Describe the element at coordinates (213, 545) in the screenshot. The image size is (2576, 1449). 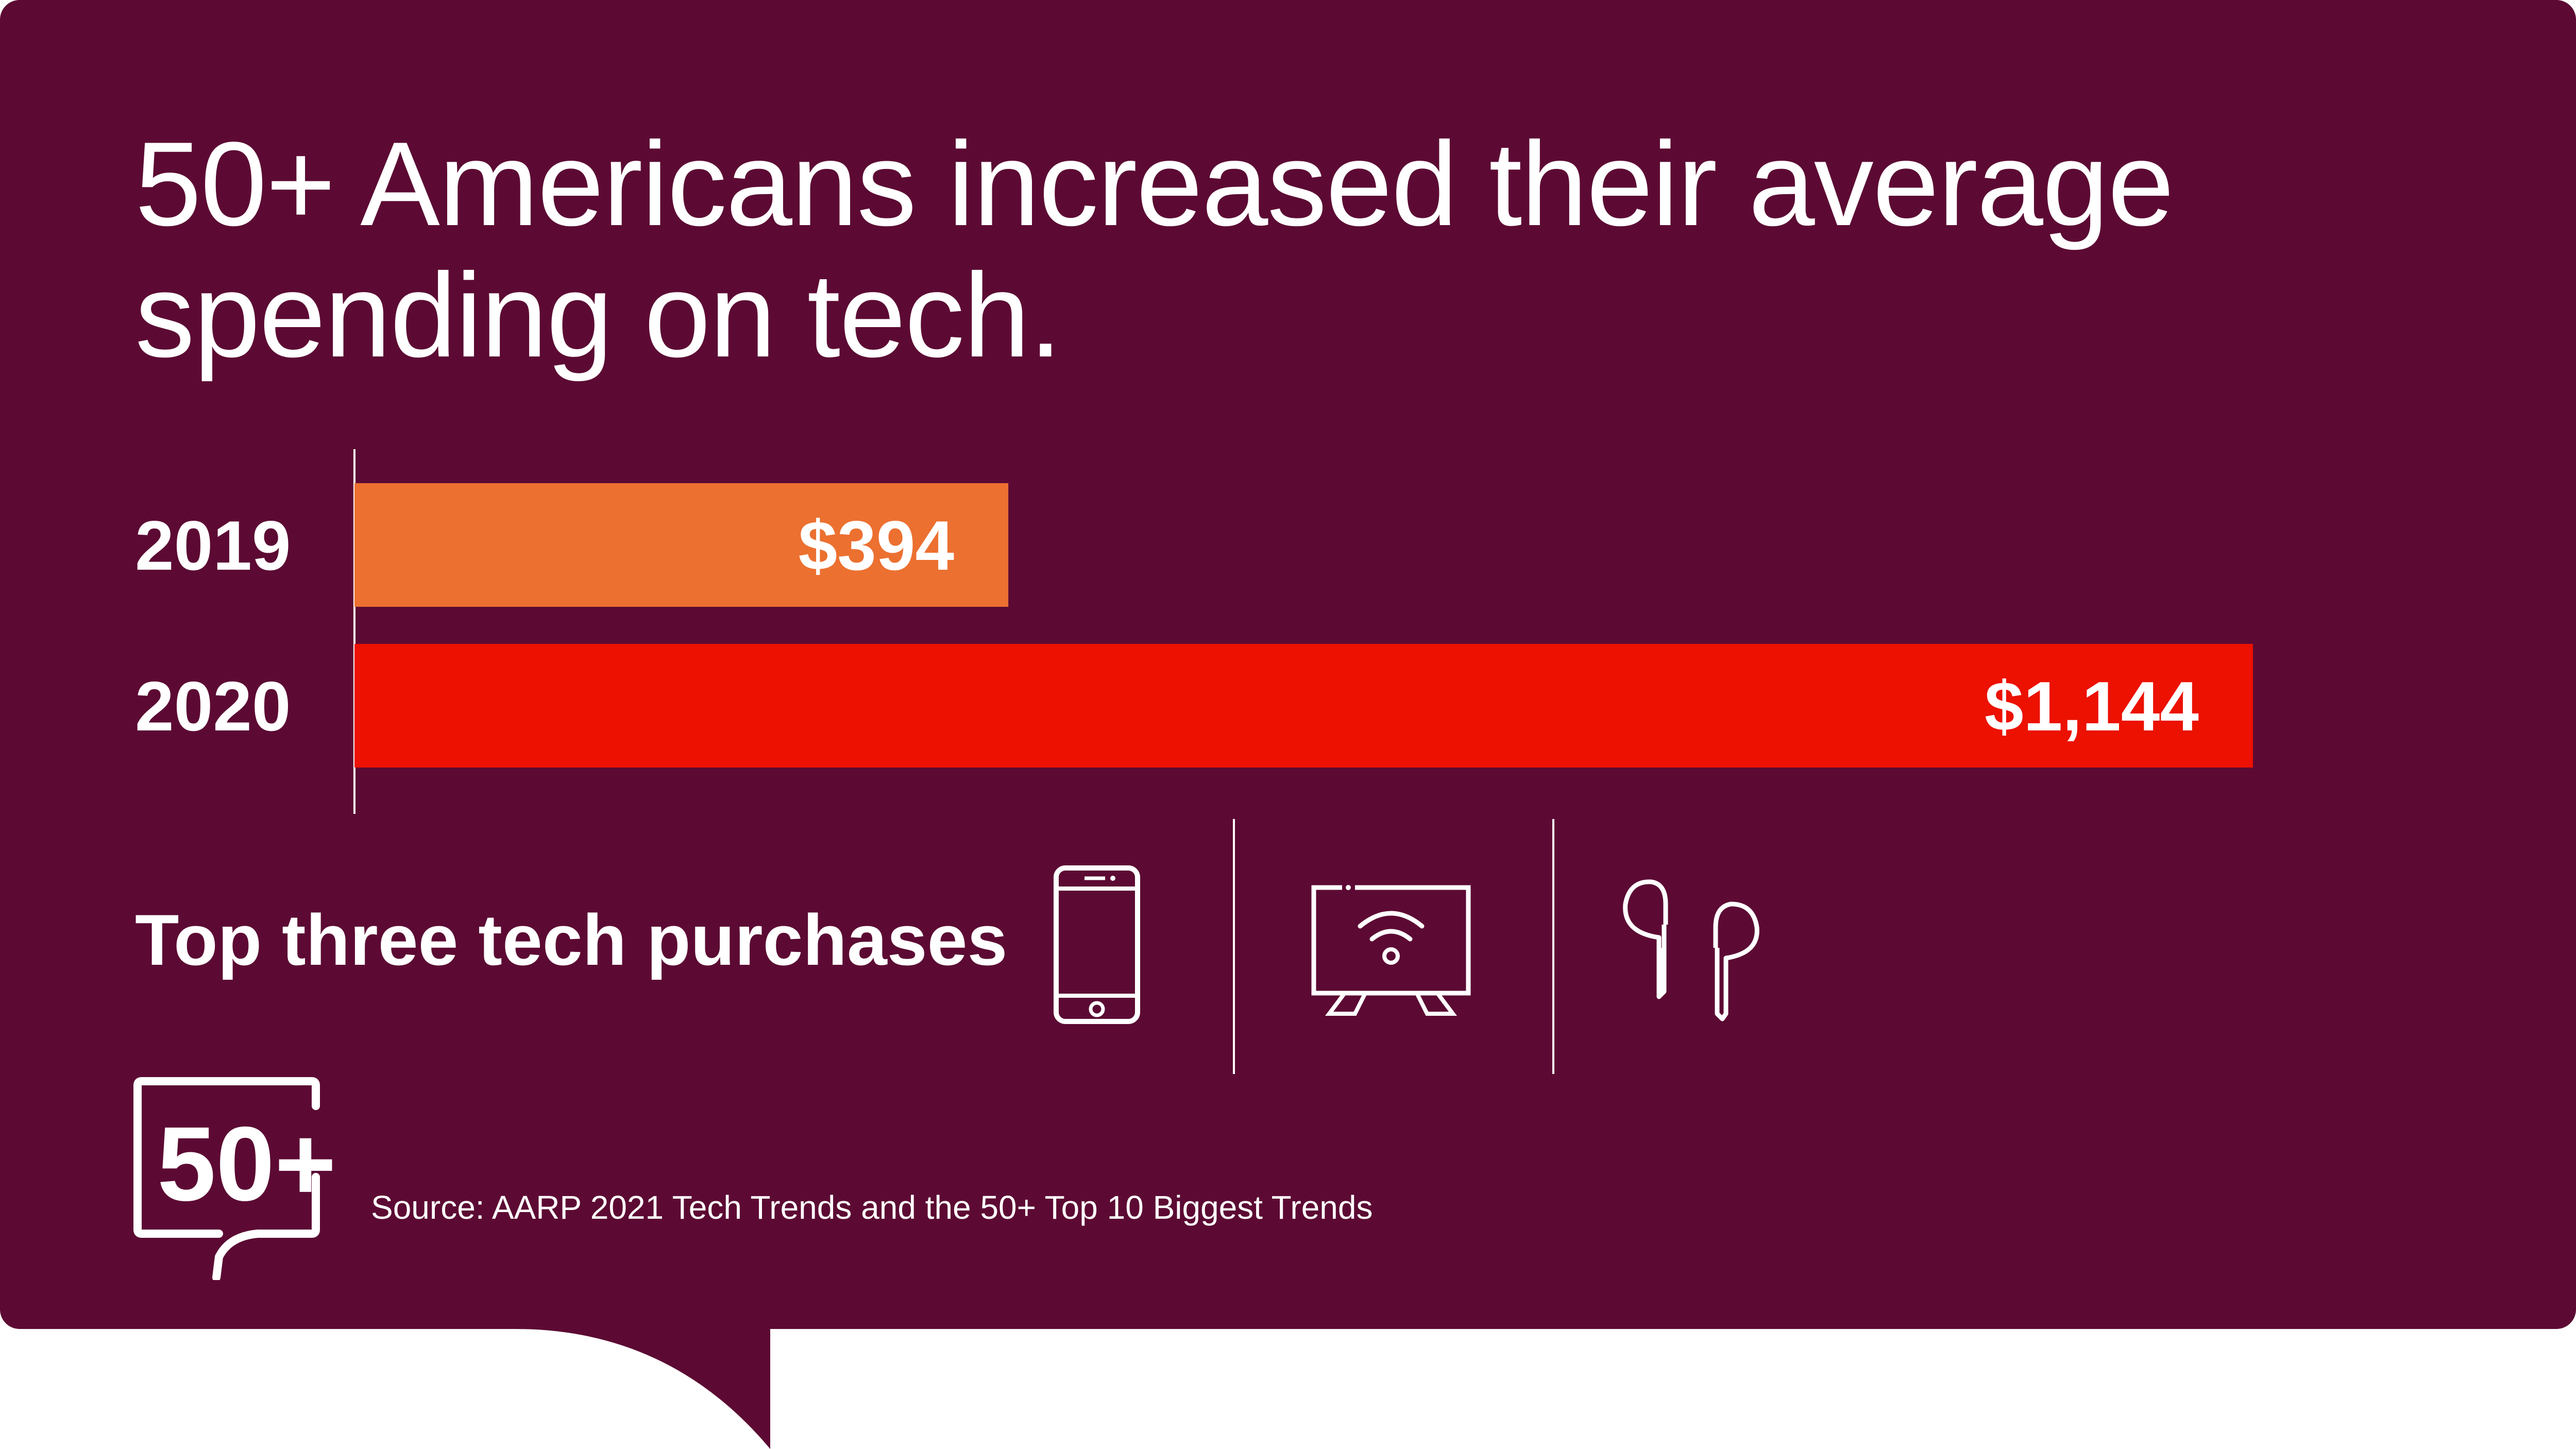
I see `category-label-2019: 2019` at that location.